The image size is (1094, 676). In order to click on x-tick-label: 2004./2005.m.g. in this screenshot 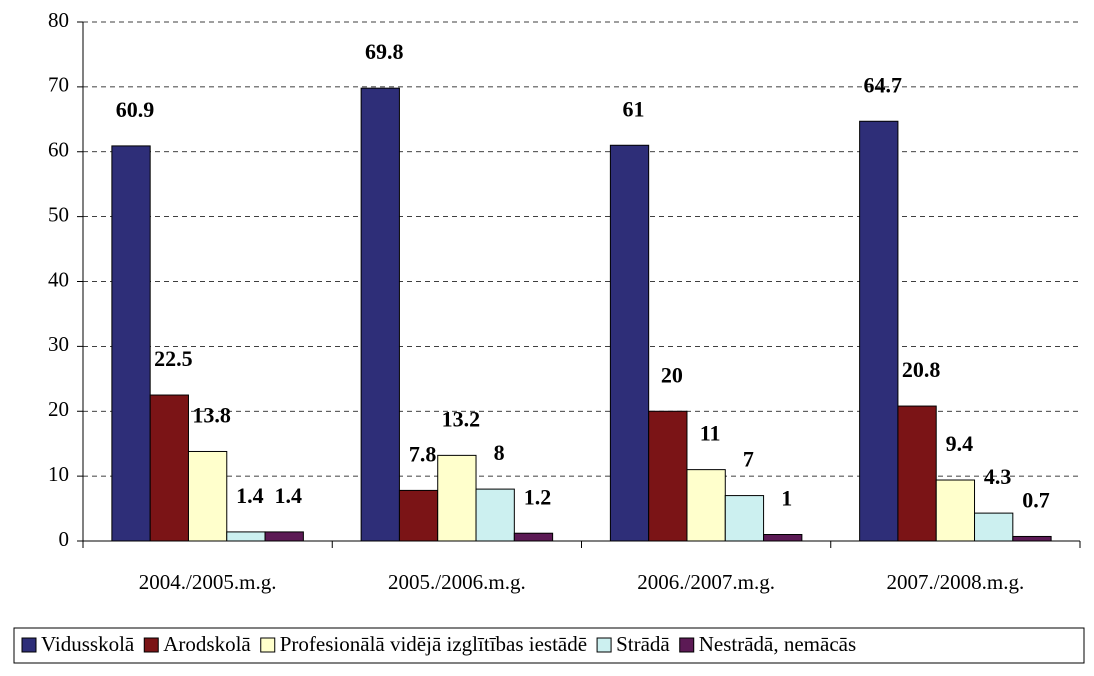, I will do `click(208, 582)`.